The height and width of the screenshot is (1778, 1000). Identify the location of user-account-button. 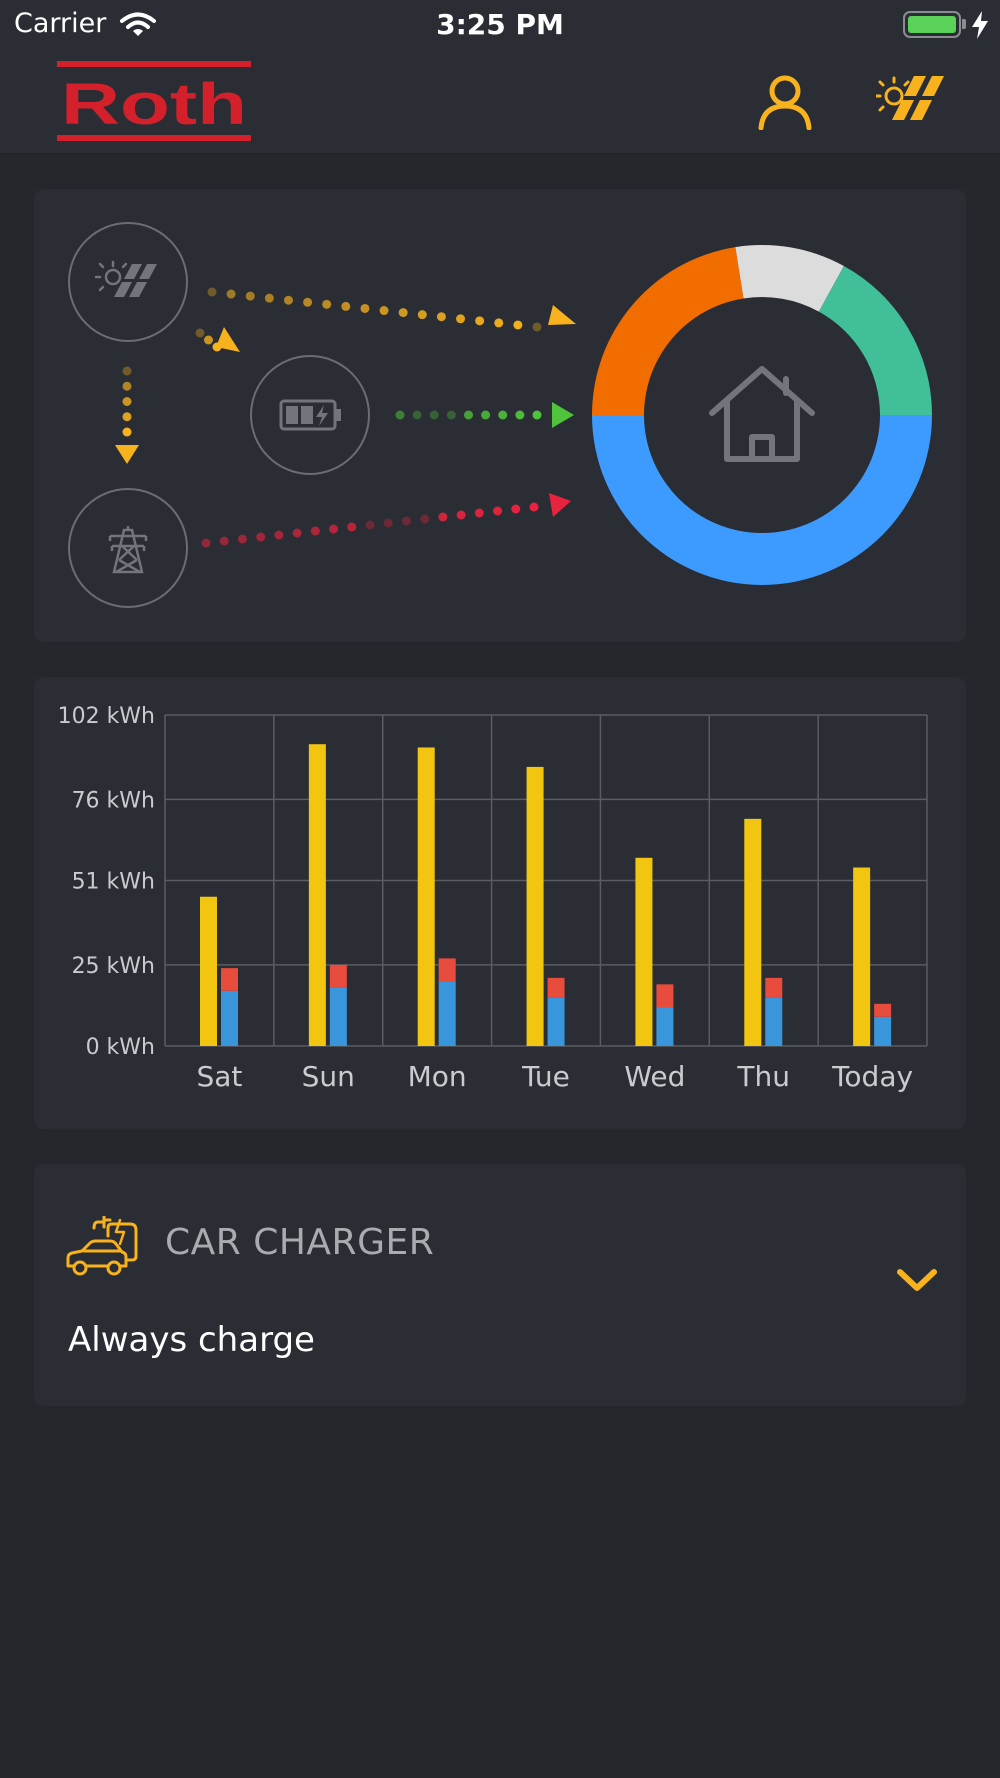
(785, 102).